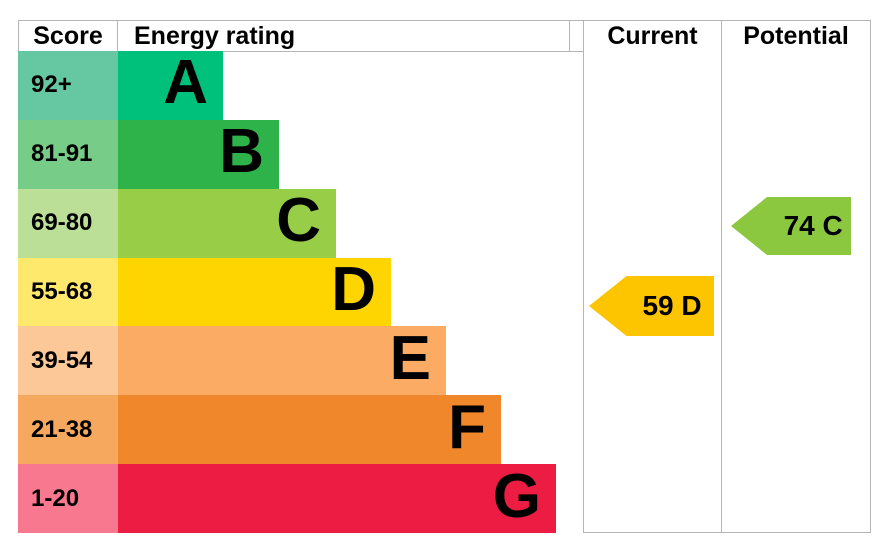  I want to click on band-bar-e: E, so click(282, 359).